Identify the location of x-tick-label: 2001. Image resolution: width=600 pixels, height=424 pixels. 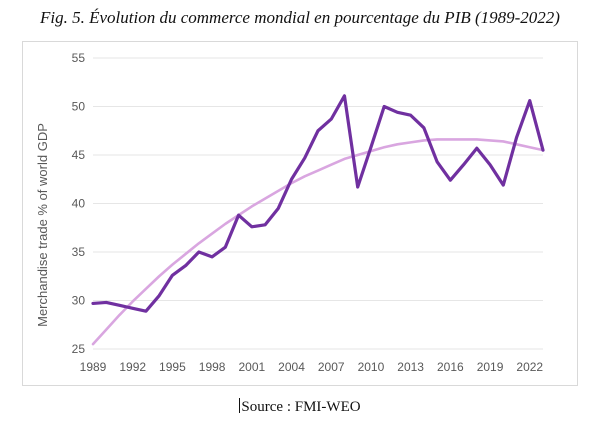
(251, 367).